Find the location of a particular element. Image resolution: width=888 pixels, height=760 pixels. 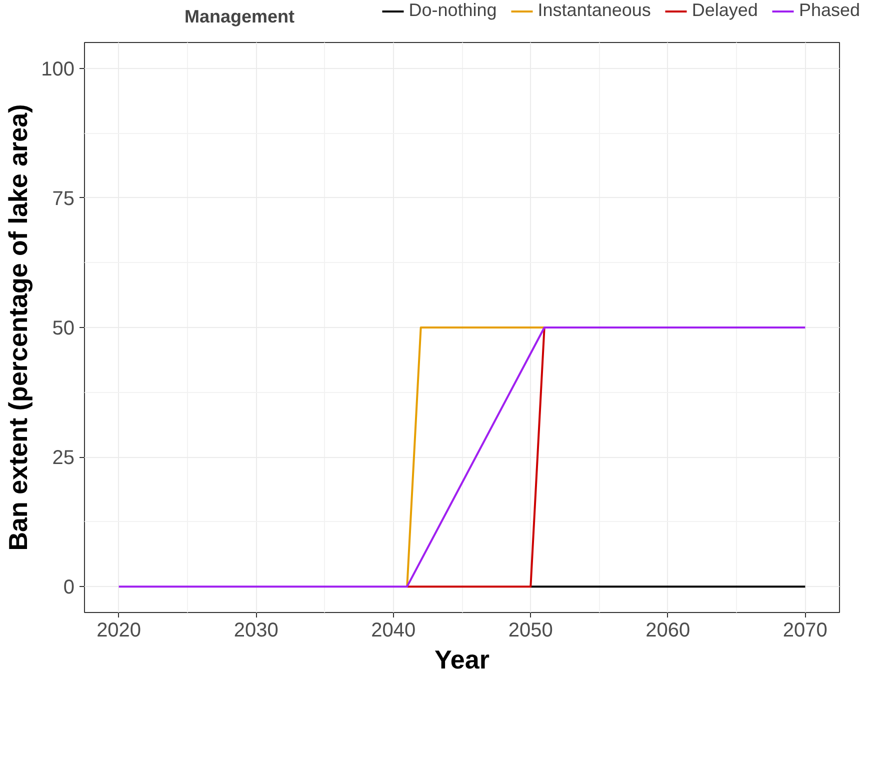

x-axis-title: Year is located at coordinates (462, 659).